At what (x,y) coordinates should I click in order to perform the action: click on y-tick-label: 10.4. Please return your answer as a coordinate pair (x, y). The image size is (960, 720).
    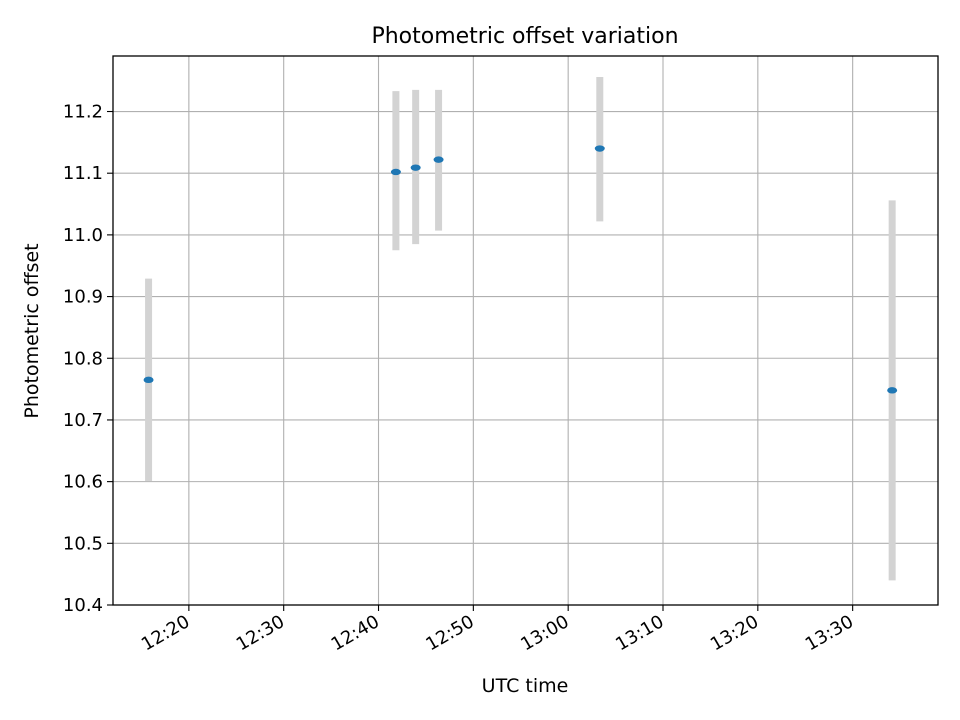
    Looking at the image, I should click on (83, 605).